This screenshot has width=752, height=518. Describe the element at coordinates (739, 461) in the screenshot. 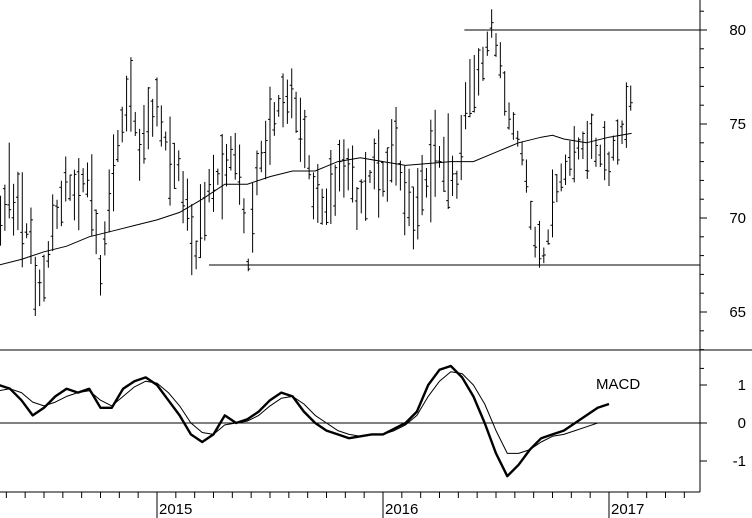

I see `macd-y-tick-label: -1` at that location.